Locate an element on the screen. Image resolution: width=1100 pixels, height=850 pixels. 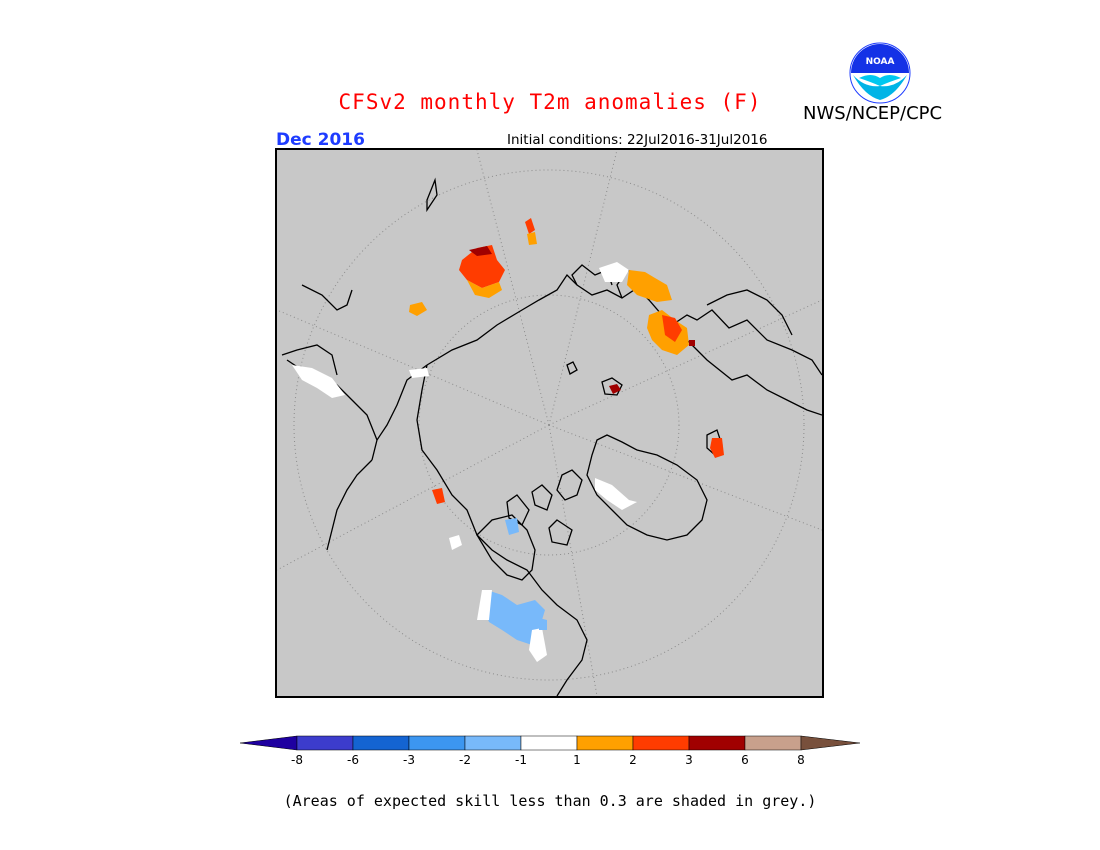
legend-colorbar is located at coordinates (550, 743).